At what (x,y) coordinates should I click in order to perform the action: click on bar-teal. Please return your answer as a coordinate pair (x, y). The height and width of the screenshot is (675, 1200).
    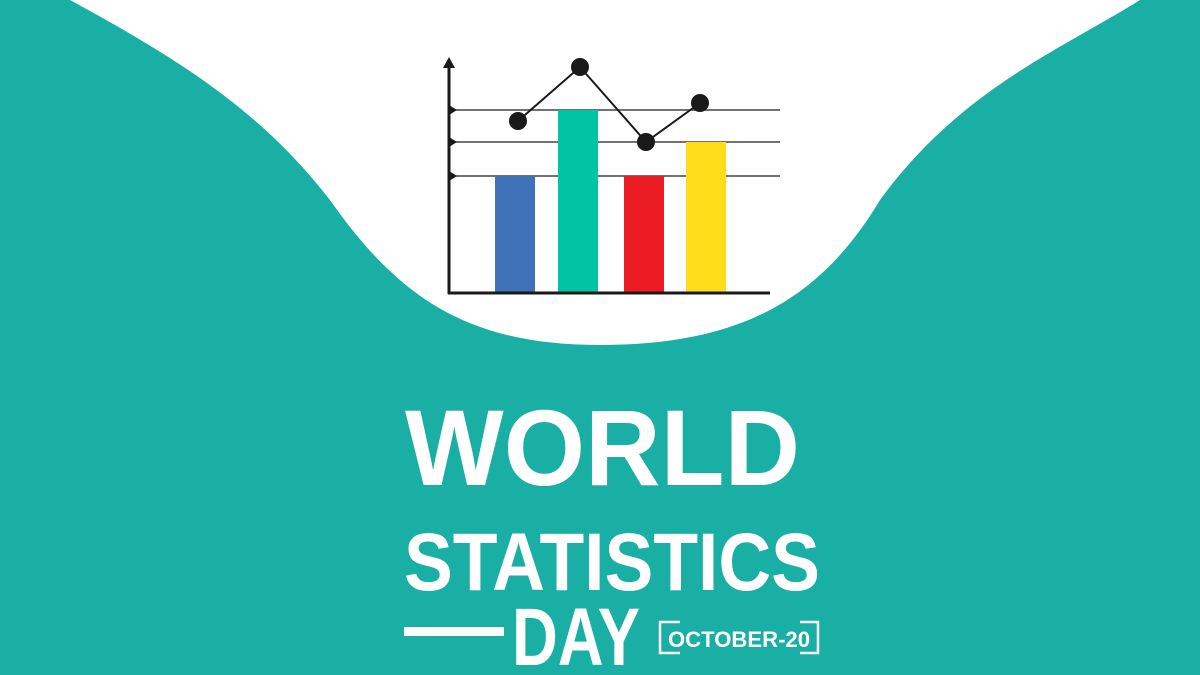
    Looking at the image, I should click on (578, 201).